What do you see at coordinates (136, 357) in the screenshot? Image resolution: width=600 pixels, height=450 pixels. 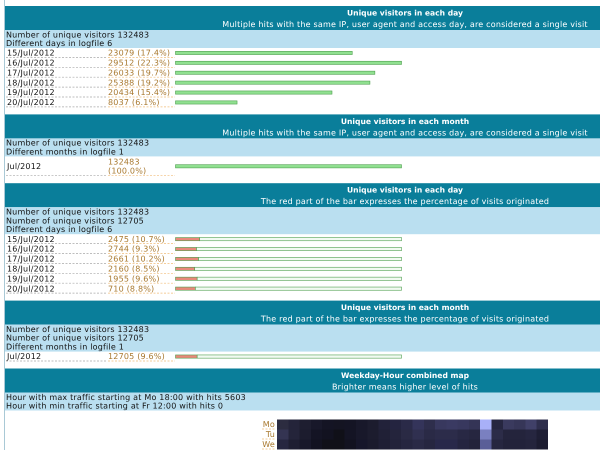 I see `data-label: 12705 (9.6%)` at bounding box center [136, 357].